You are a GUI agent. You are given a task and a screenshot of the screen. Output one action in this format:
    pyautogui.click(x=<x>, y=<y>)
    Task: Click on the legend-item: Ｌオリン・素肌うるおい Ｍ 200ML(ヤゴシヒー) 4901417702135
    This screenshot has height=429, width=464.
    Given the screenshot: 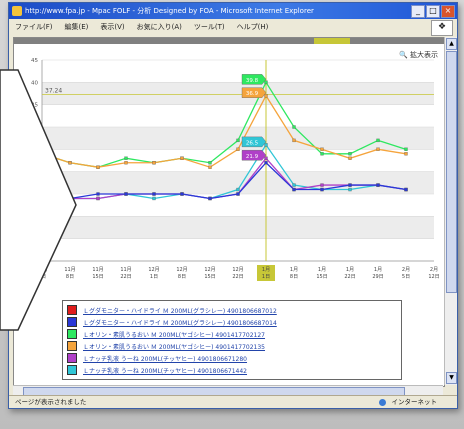 What is the action you would take?
    pyautogui.click(x=232, y=346)
    